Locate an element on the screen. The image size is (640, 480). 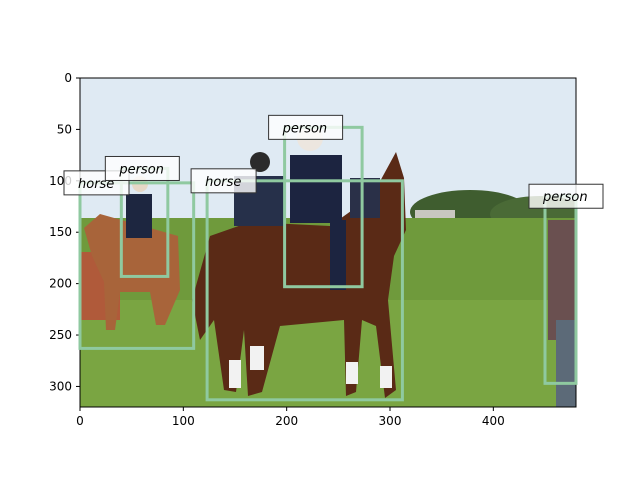
detection-label-text: horse is located at coordinates (223, 182).